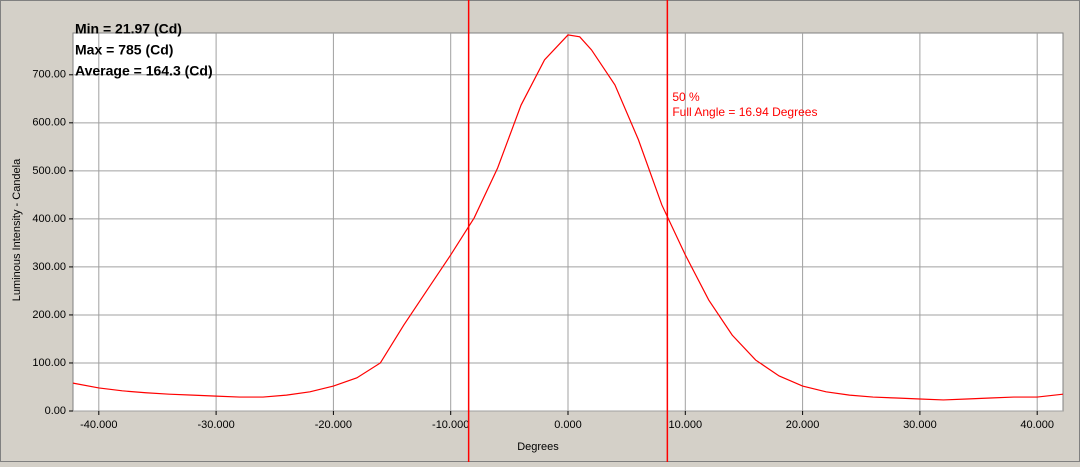  What do you see at coordinates (49, 267) in the screenshot?
I see `y-tick-label: 300.00` at bounding box center [49, 267].